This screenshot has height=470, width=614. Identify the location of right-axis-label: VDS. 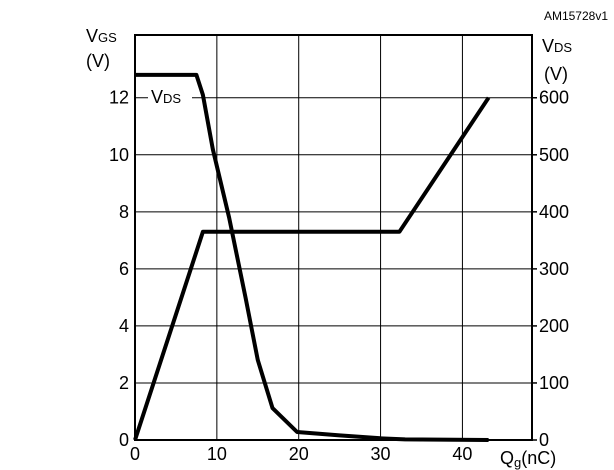
(557, 46).